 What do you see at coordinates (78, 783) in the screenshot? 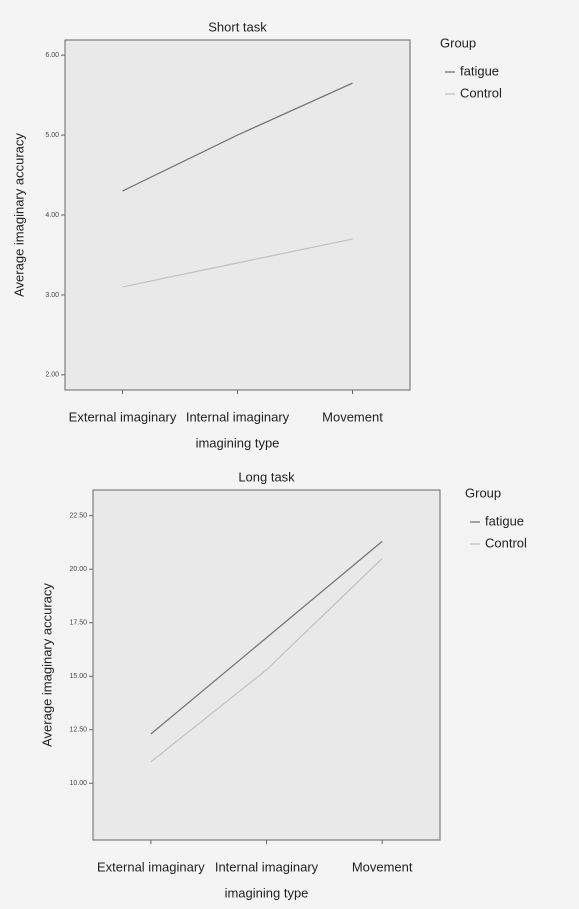
I see `y-tick-label: 10.00` at bounding box center [78, 783].